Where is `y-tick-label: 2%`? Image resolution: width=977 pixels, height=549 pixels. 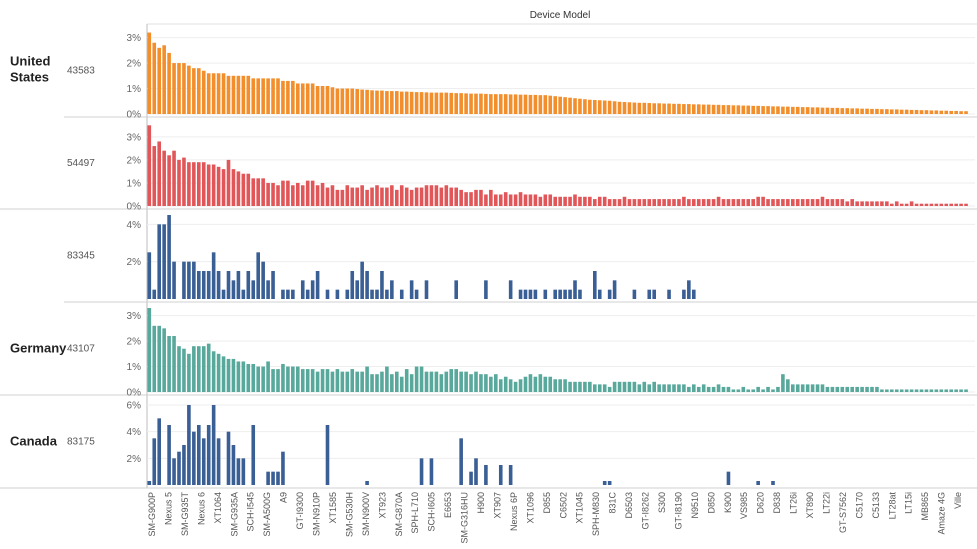
y-tick-label: 2% is located at coordinates (134, 262).